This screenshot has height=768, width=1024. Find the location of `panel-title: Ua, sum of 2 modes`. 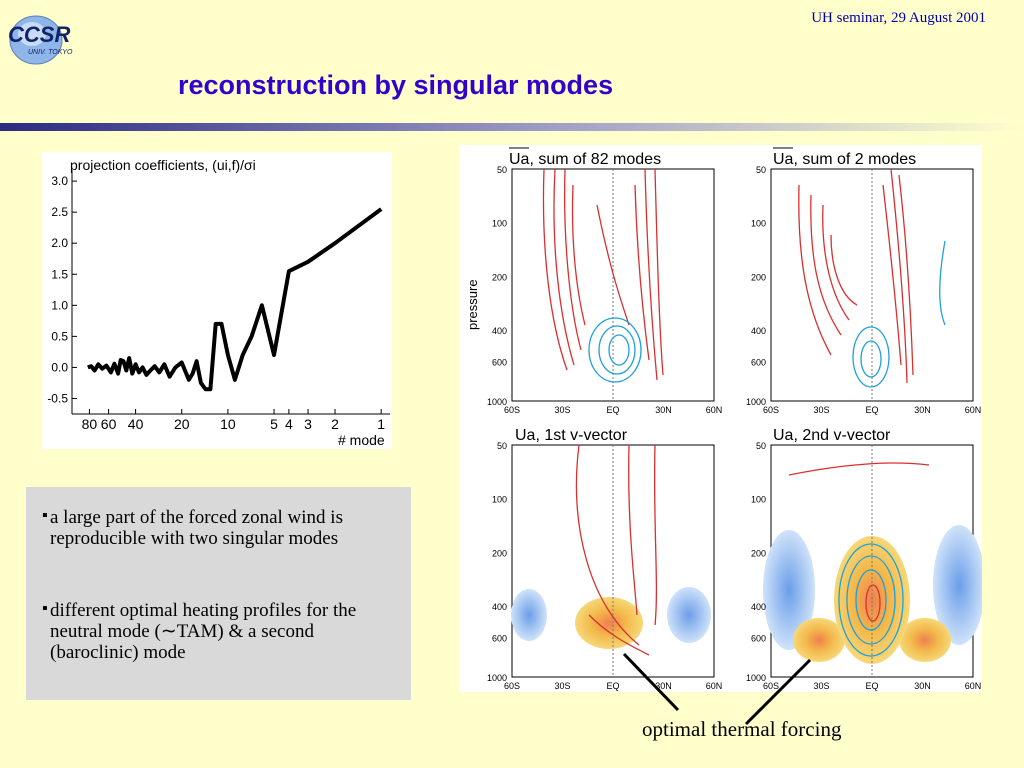

panel-title: Ua, sum of 2 modes is located at coordinates (844, 159).